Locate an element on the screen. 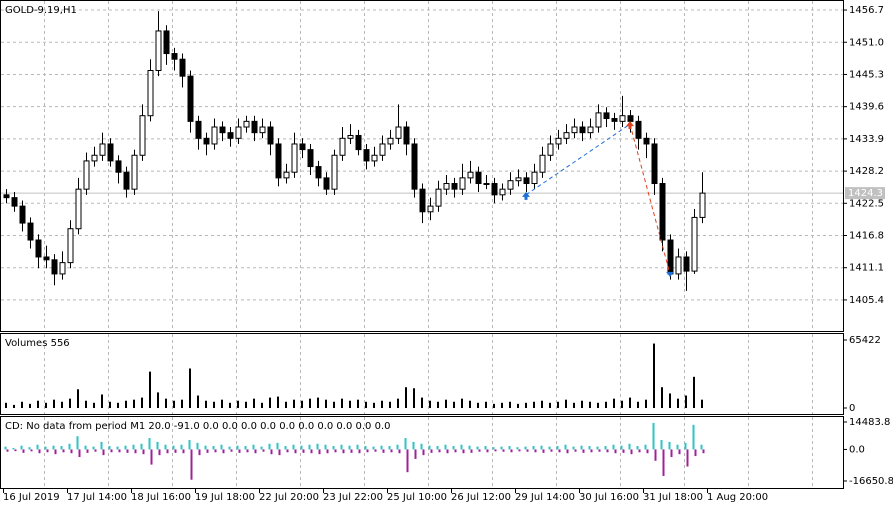 The image size is (893, 509). y-tick-label: 1439.6 is located at coordinates (866, 107).